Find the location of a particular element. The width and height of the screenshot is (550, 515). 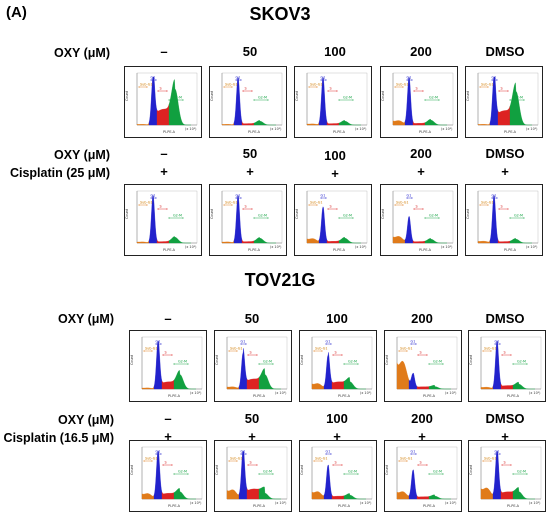

row-label-cisplatin-tov21g: Cisplatin (16.5 μM) is located at coordinates (58, 438).